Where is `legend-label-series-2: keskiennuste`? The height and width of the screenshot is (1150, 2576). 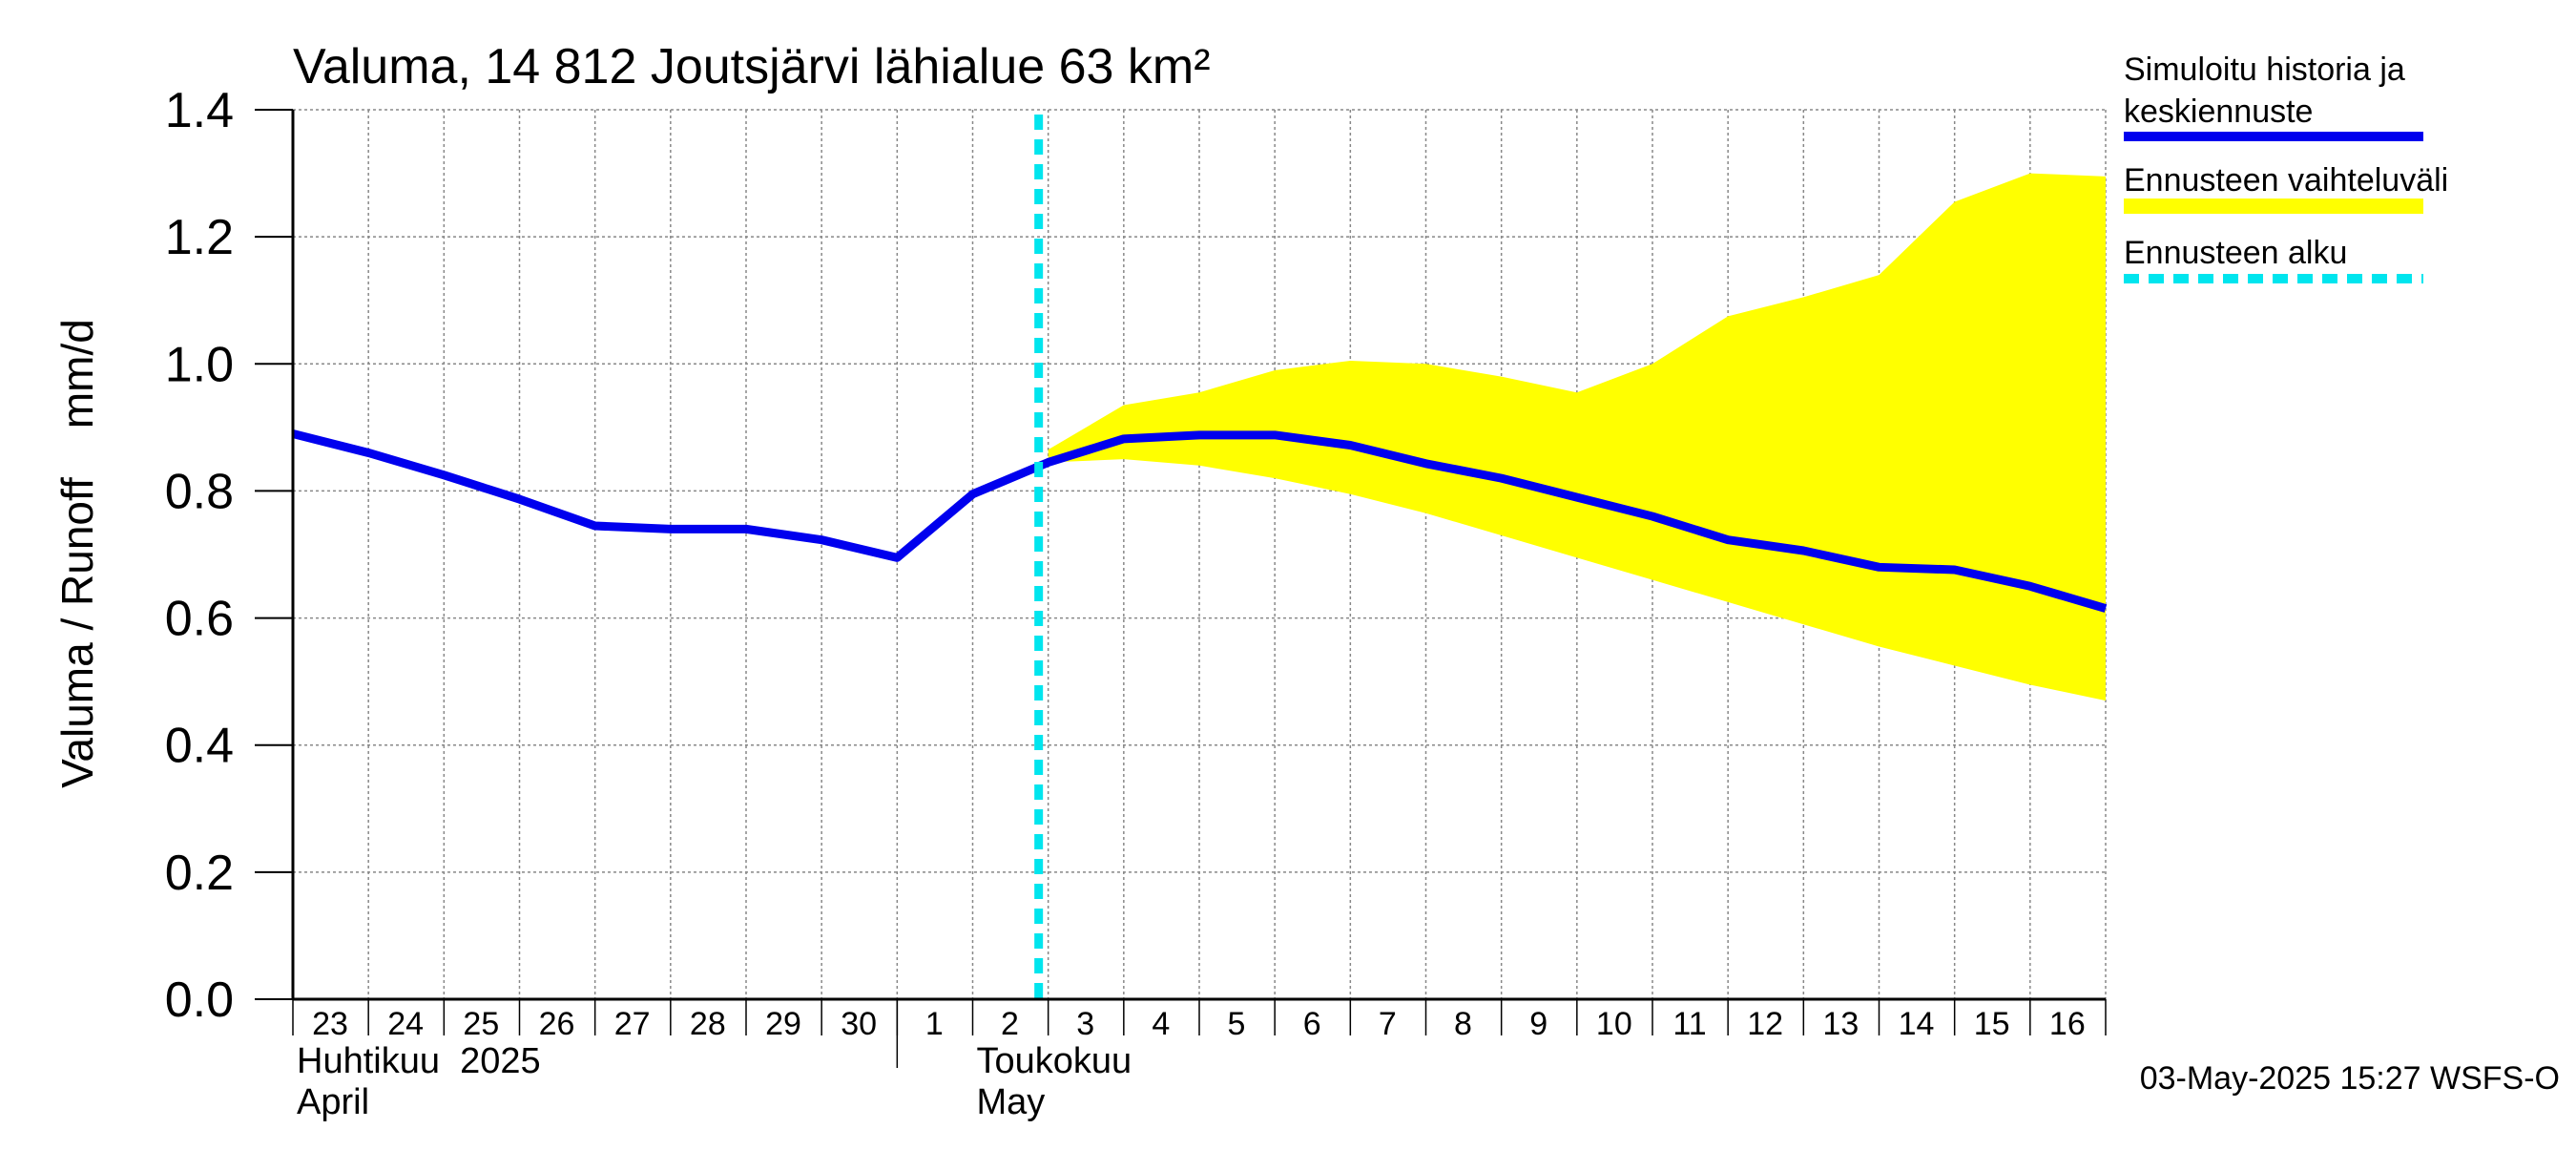
legend-label-series-2: keskiennuste is located at coordinates (2218, 112).